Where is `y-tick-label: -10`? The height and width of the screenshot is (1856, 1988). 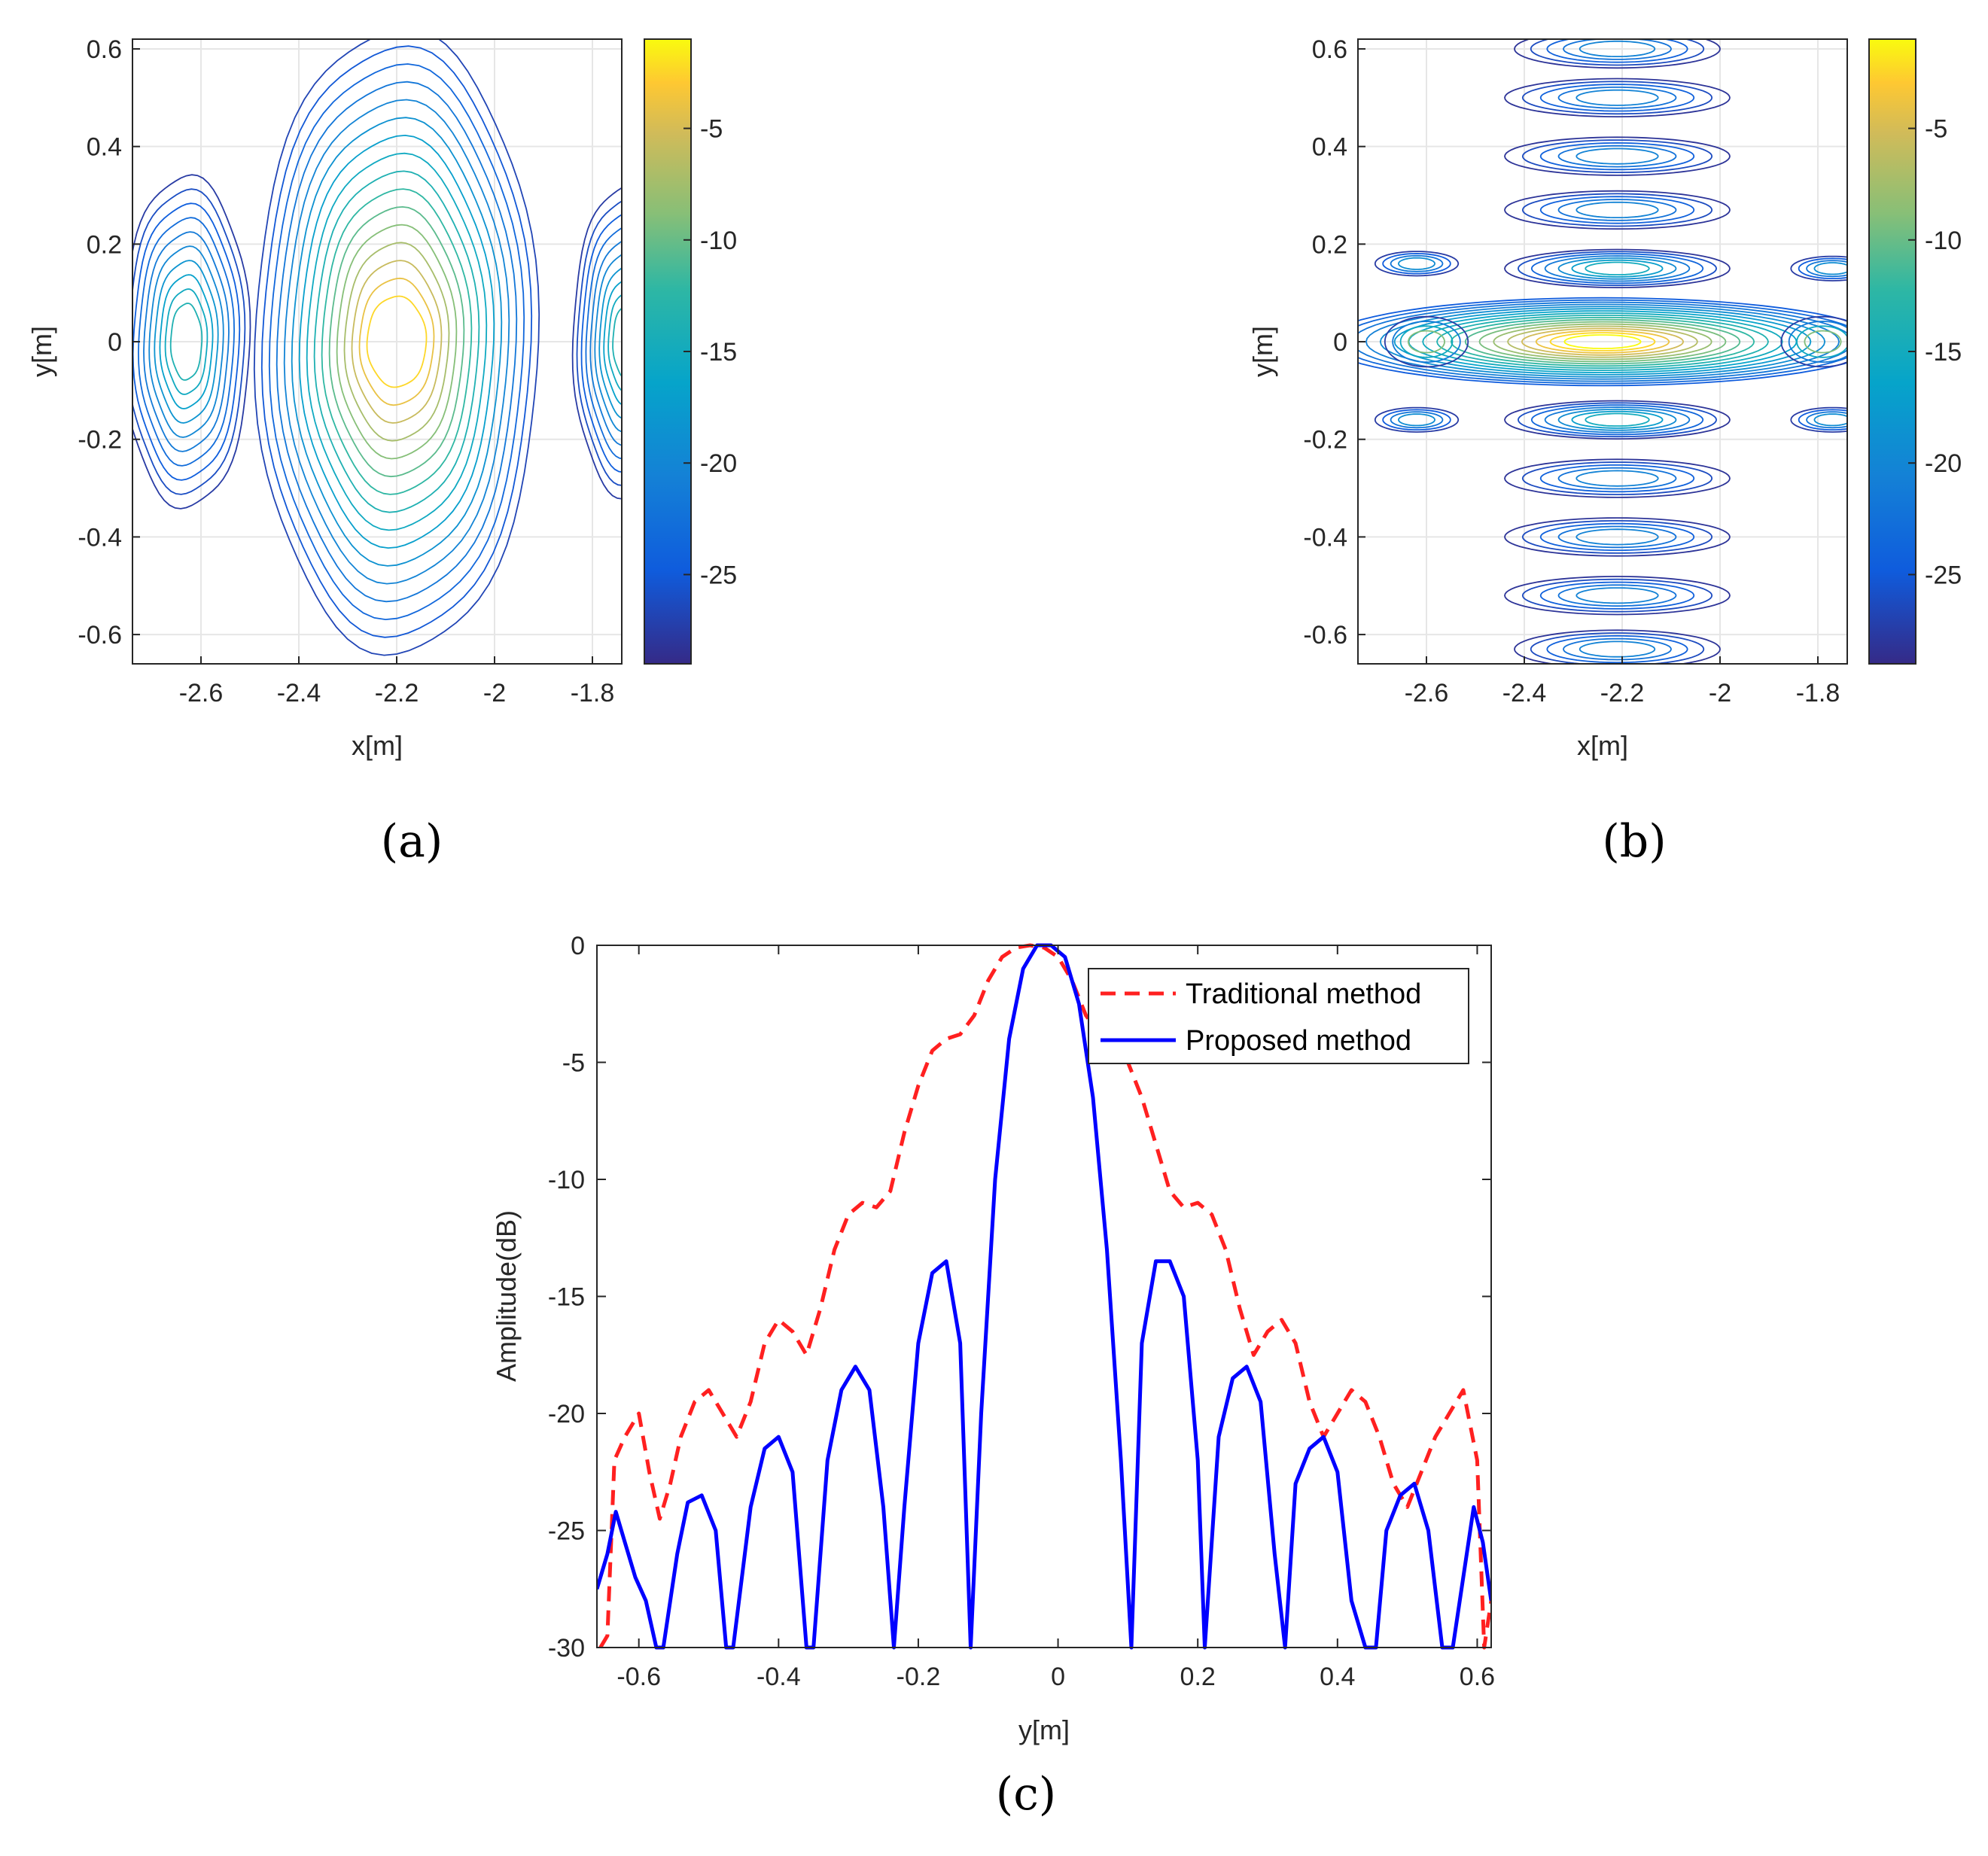
y-tick-label: -10 is located at coordinates (566, 1180).